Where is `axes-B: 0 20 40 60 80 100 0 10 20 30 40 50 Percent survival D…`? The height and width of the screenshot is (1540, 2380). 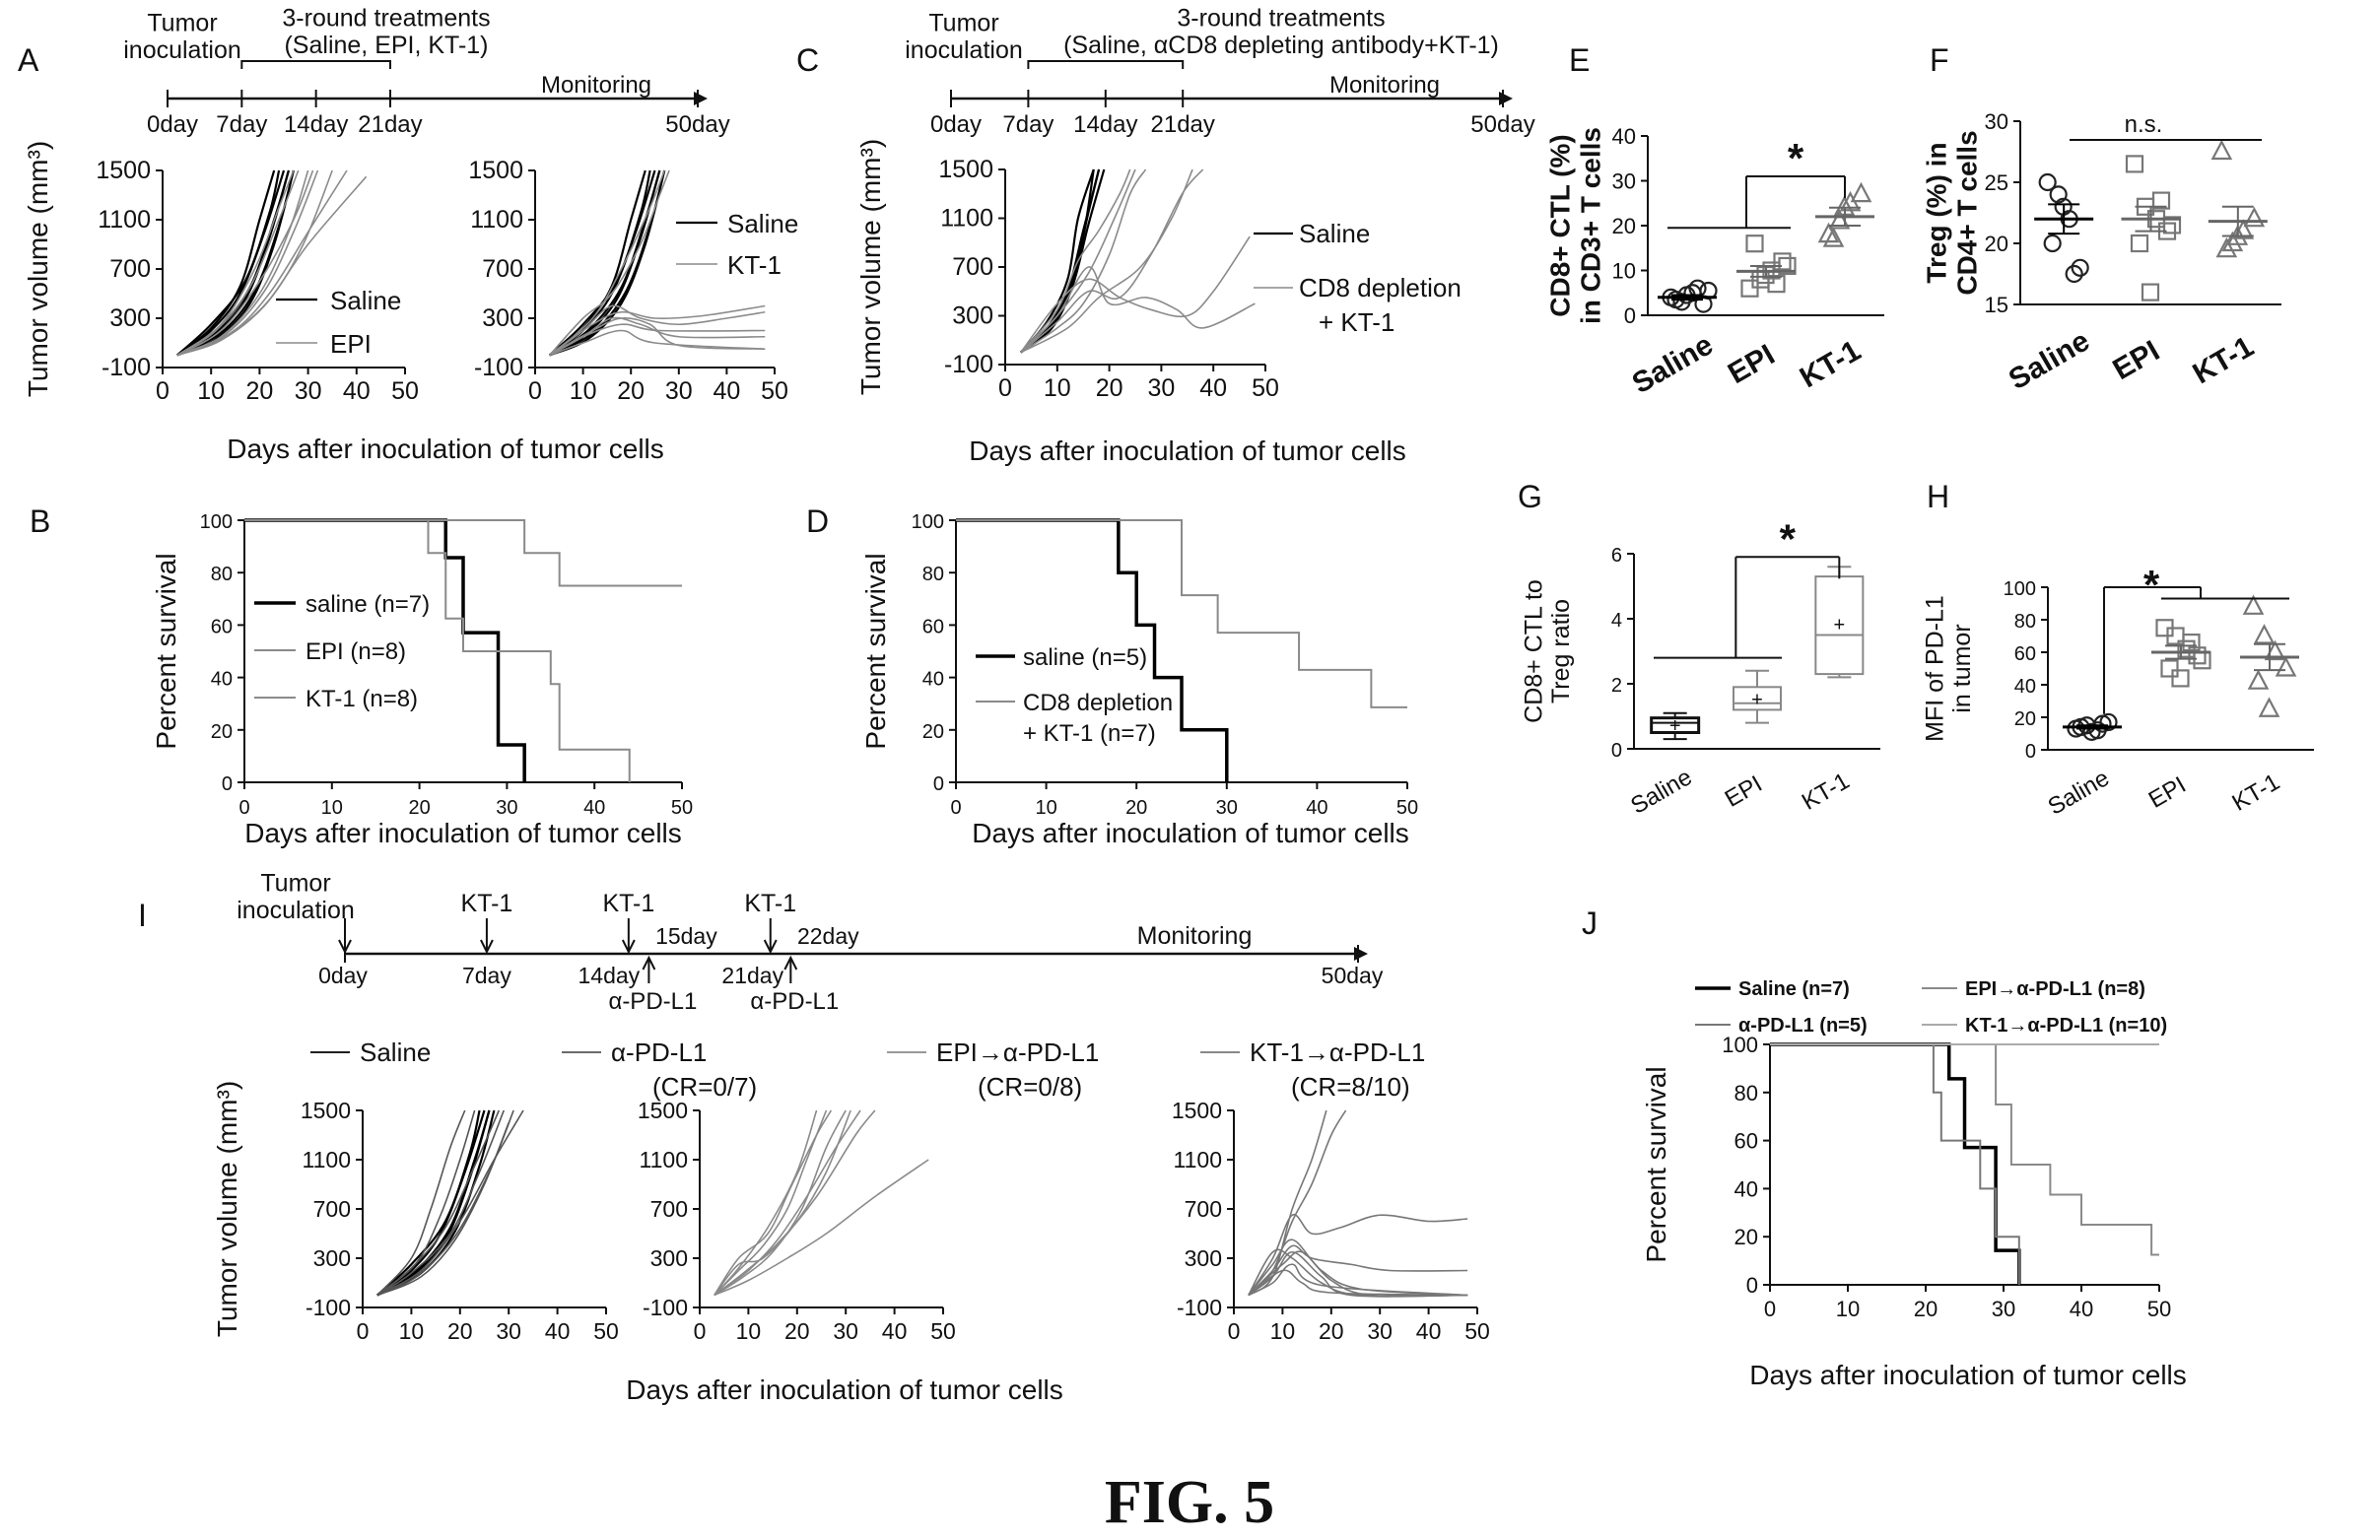 axes-B: 0 20 40 60 80 100 0 10 20 30 40 50 Percent survival D… is located at coordinates (422, 679).